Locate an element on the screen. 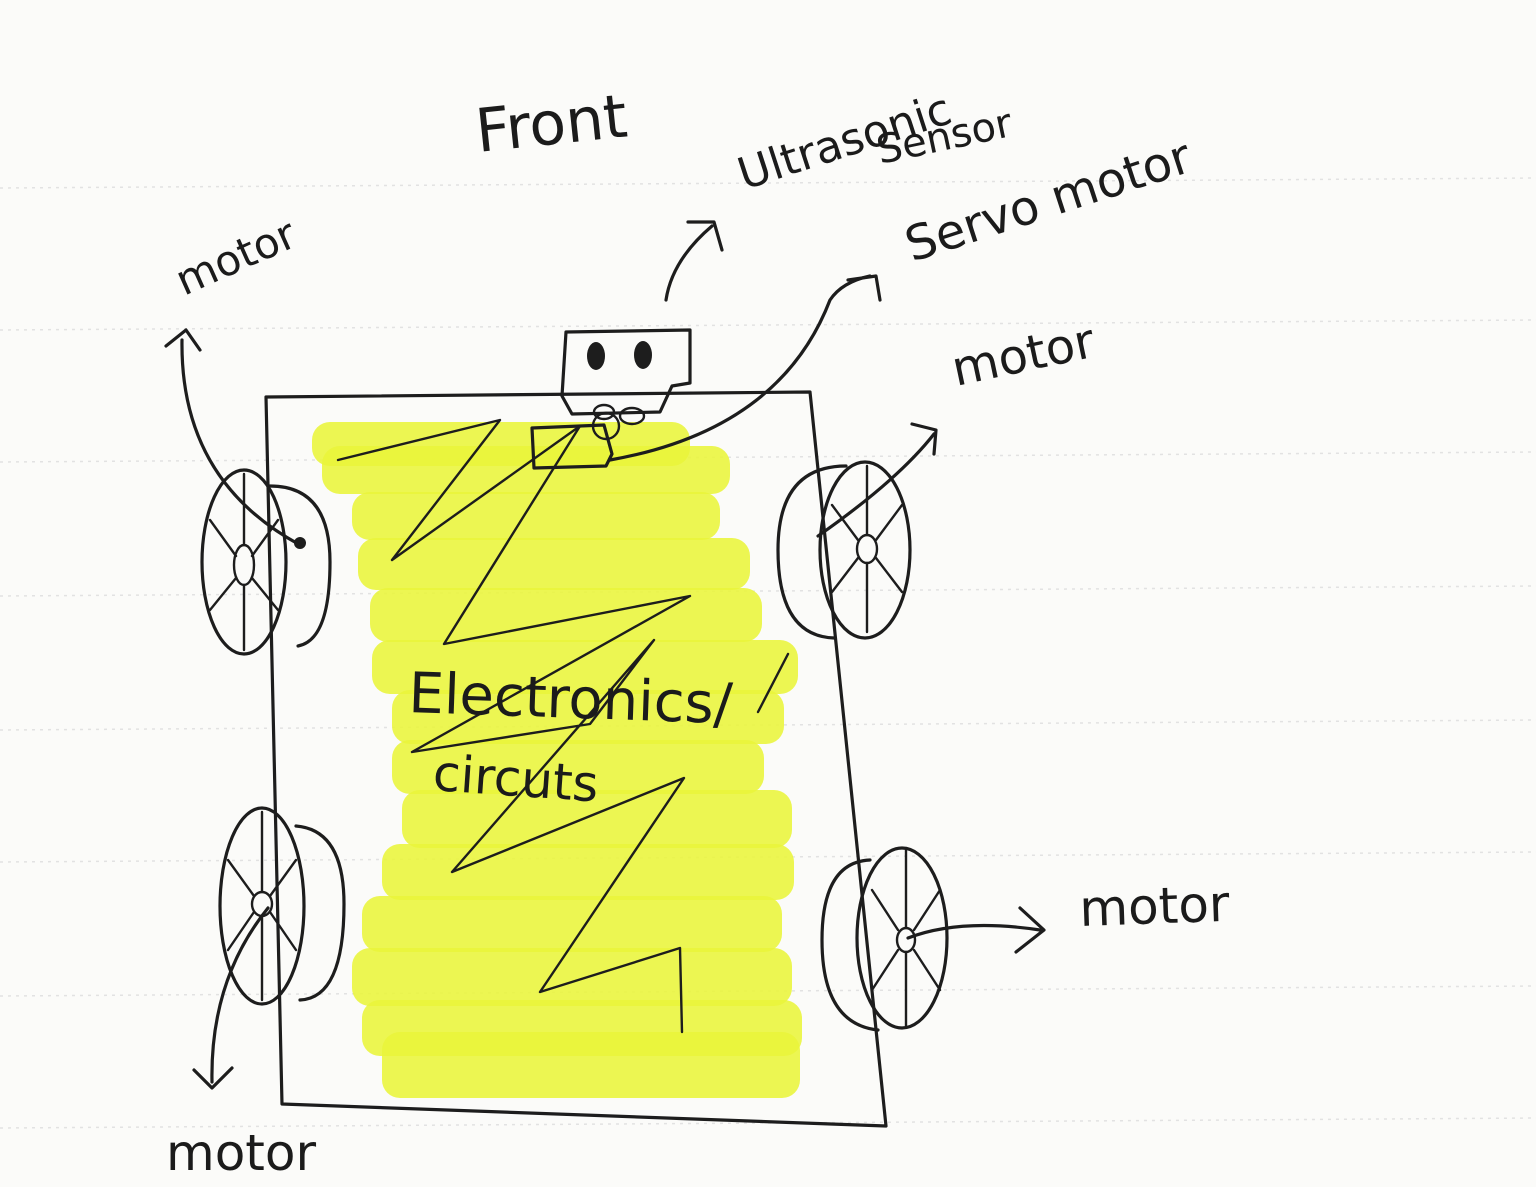  label-electronics: Electronics/ is located at coordinates (571, 699).